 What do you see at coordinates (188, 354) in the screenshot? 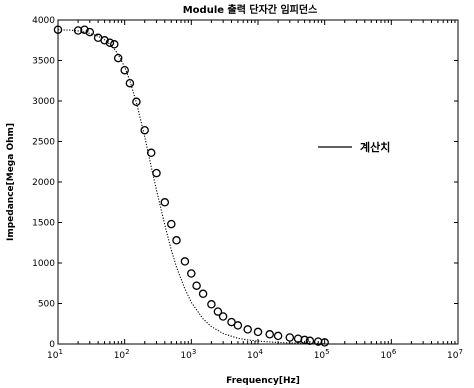
I see `x-tick-label: 10³` at bounding box center [188, 354].